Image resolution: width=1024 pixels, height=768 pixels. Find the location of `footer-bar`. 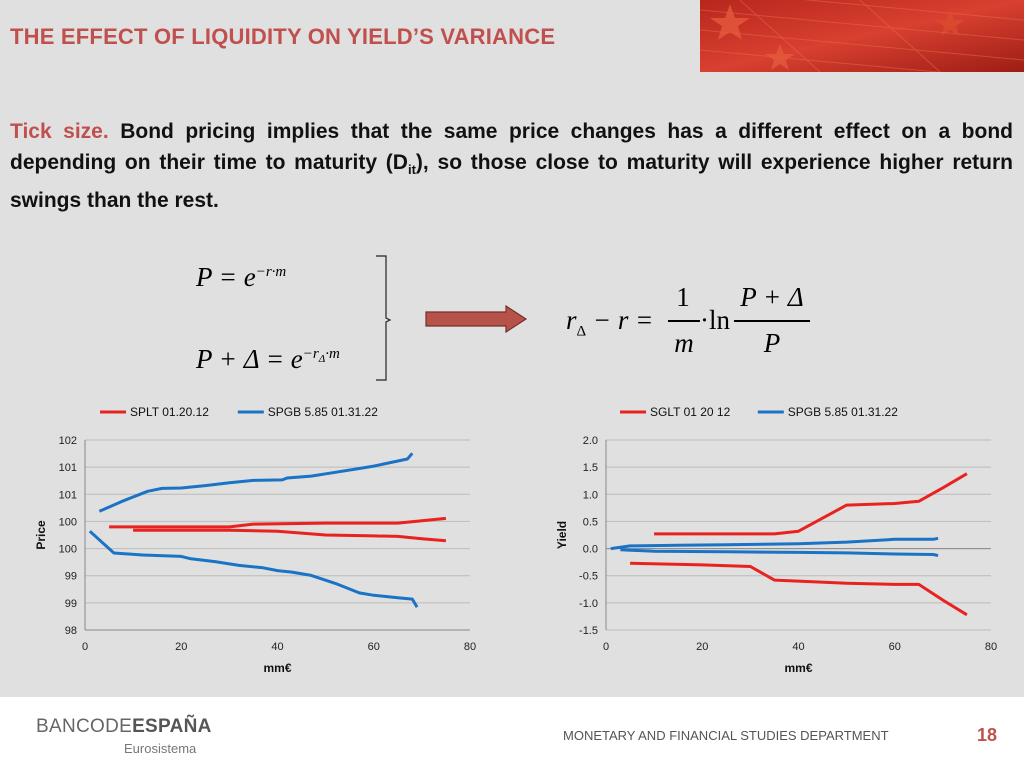

footer-bar is located at coordinates (512, 732).